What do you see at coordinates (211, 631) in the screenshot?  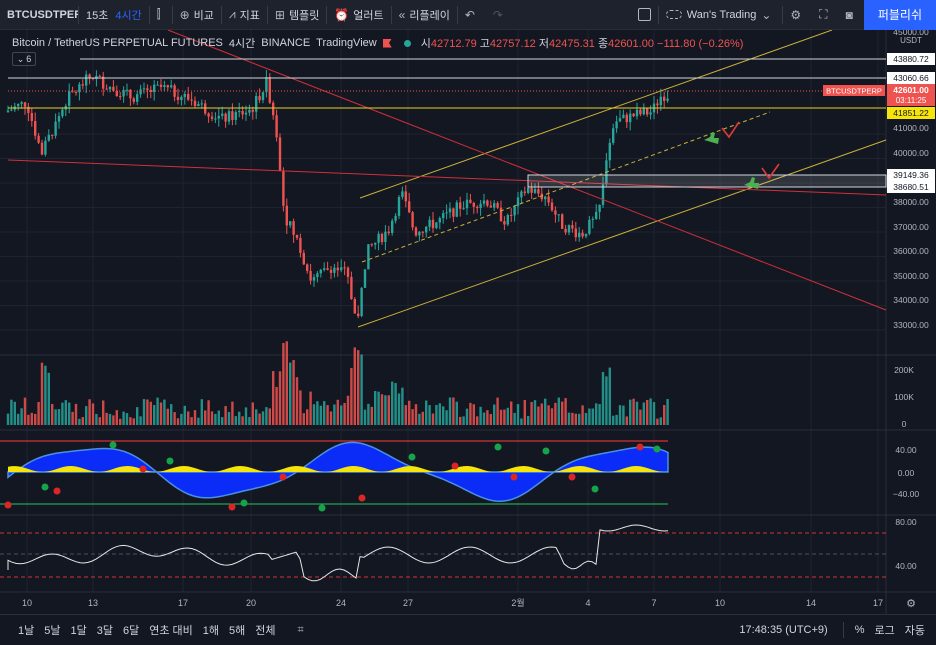 I see `range-1y-button: 1해` at bounding box center [211, 631].